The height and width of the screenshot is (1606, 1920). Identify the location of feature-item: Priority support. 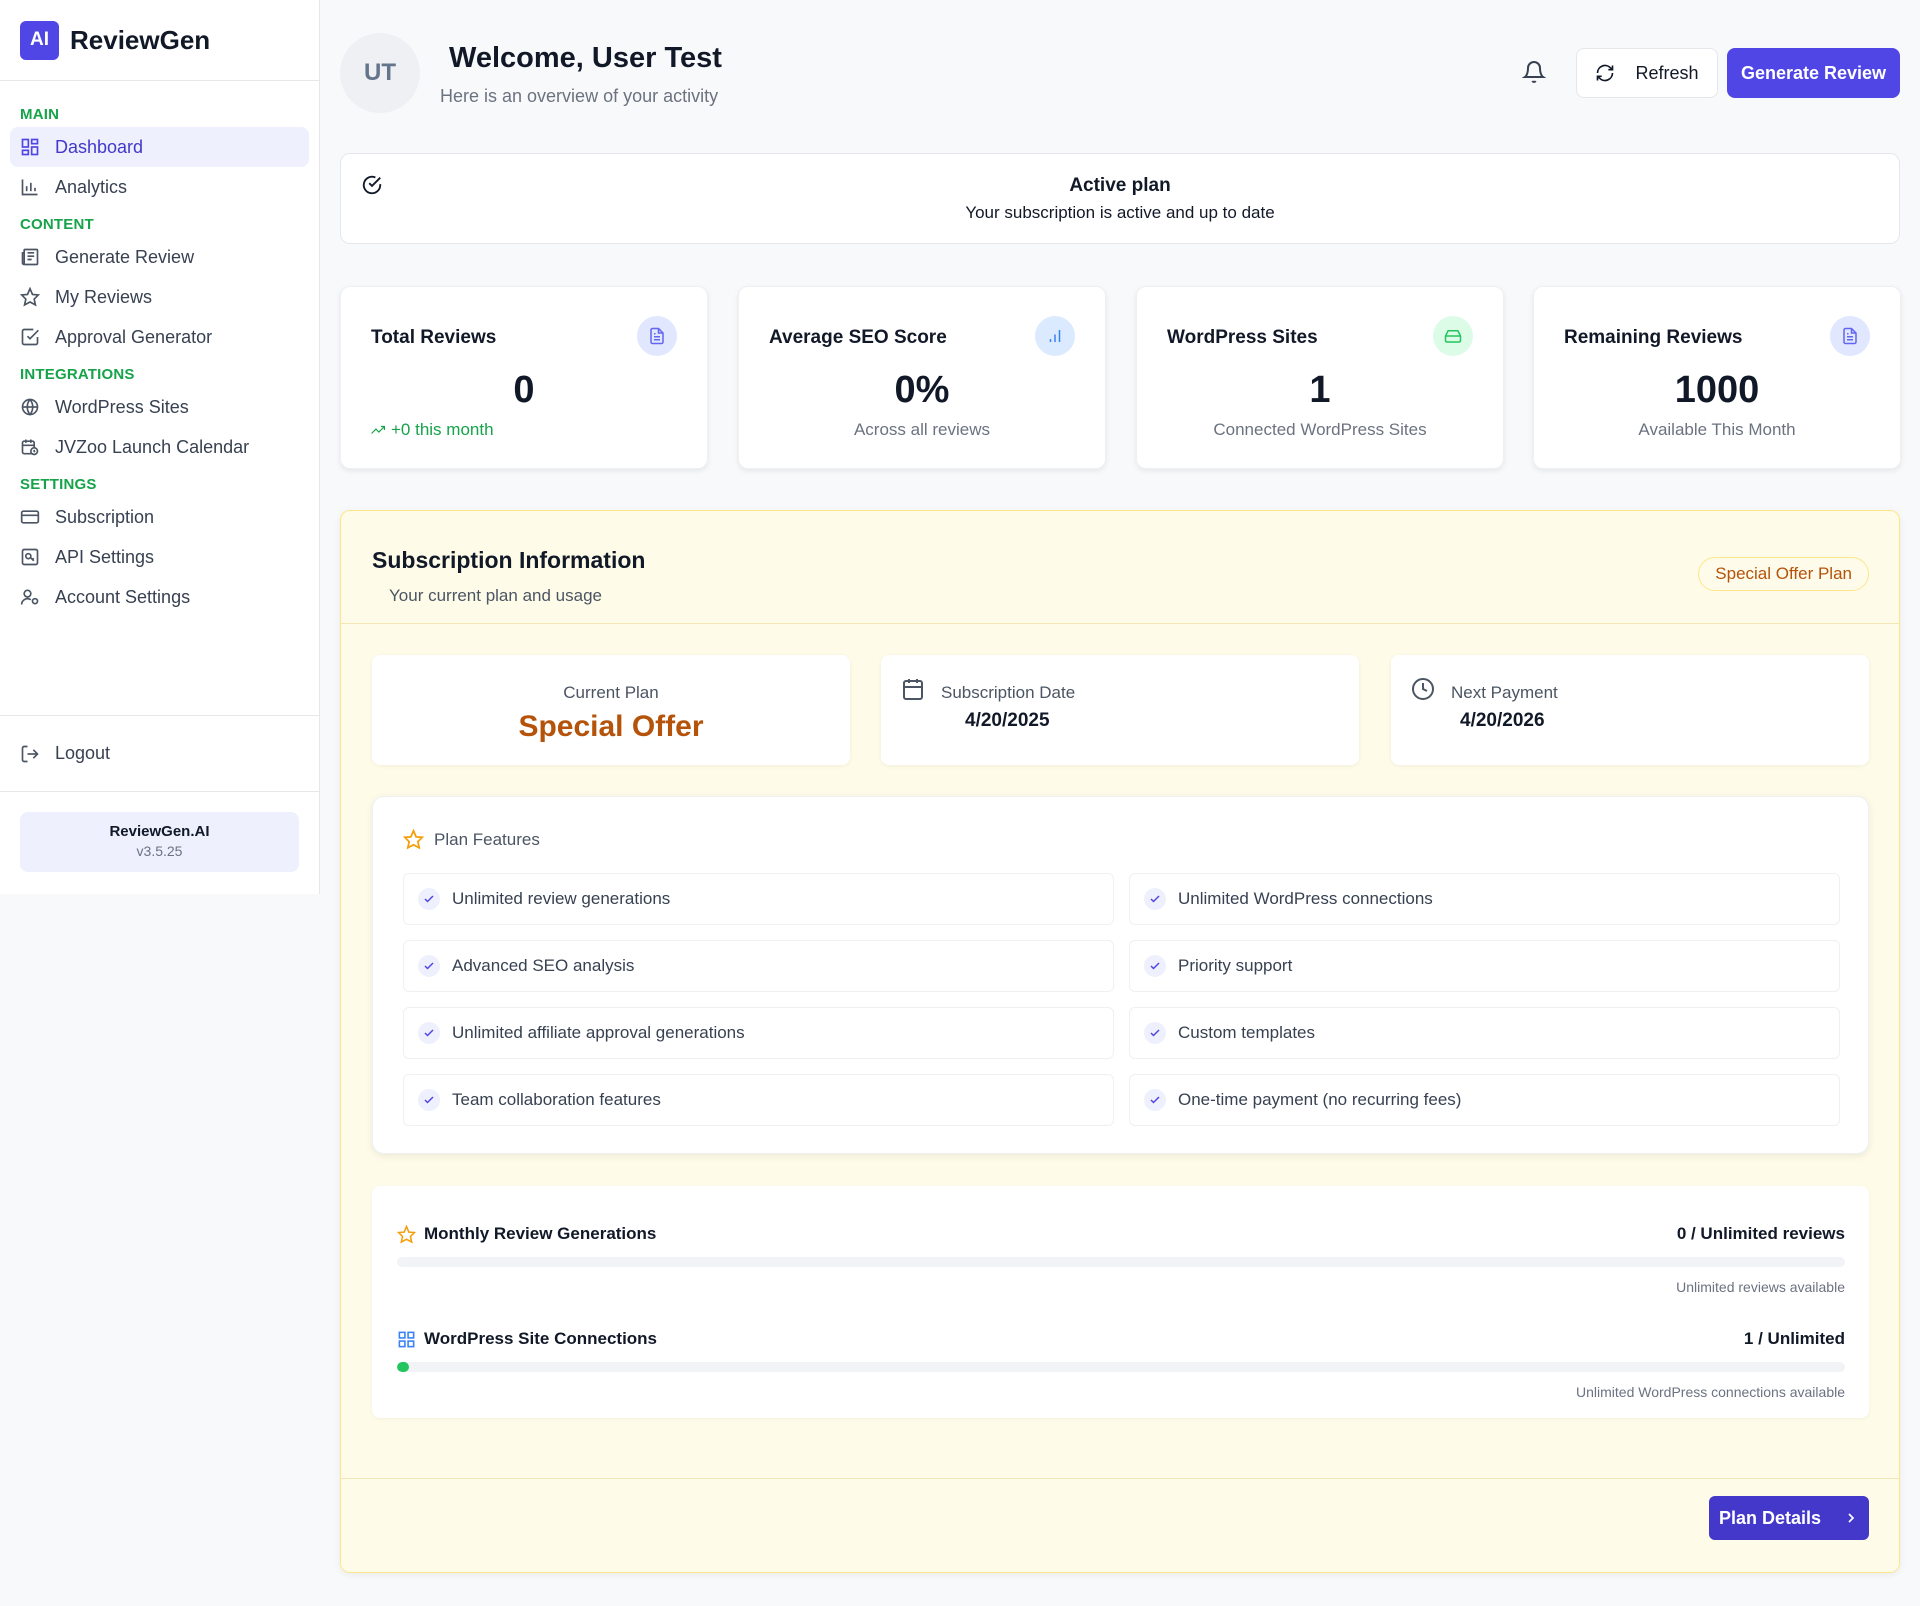
(1484, 966).